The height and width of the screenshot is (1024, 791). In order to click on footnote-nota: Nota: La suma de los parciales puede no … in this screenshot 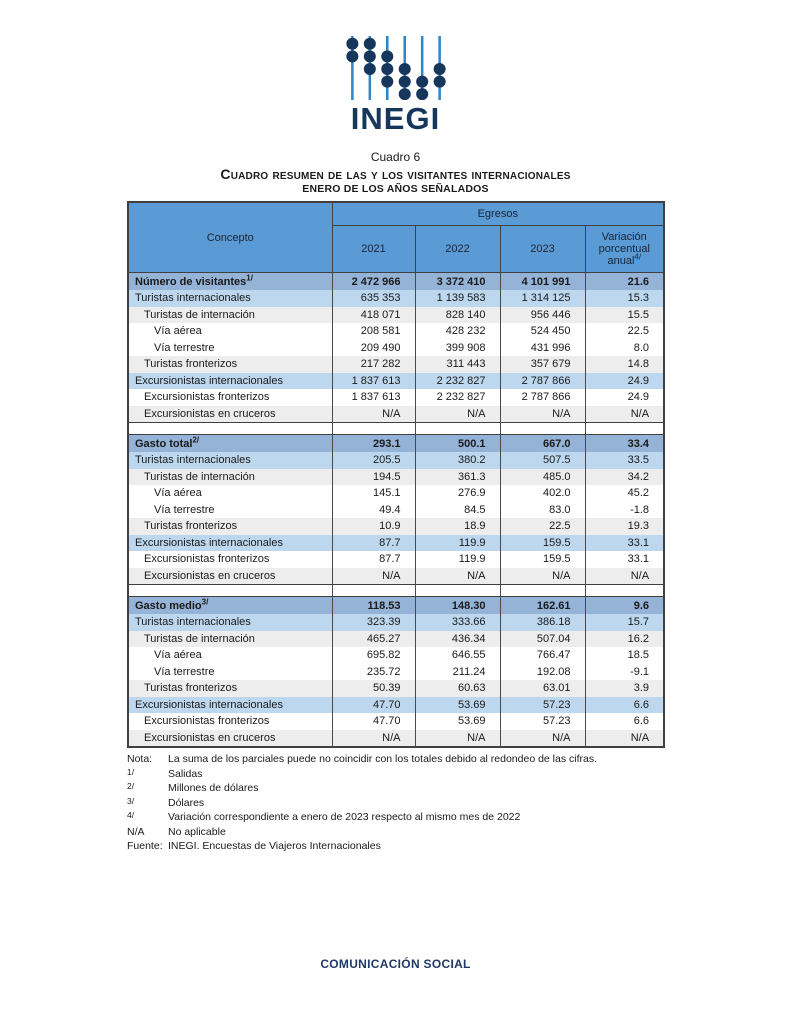, I will do `click(399, 759)`.